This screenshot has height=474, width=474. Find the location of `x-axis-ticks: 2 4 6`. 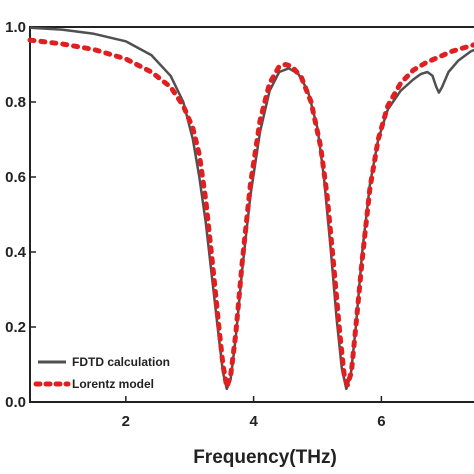

x-axis-ticks: 2 4 6 is located at coordinates (254, 413).